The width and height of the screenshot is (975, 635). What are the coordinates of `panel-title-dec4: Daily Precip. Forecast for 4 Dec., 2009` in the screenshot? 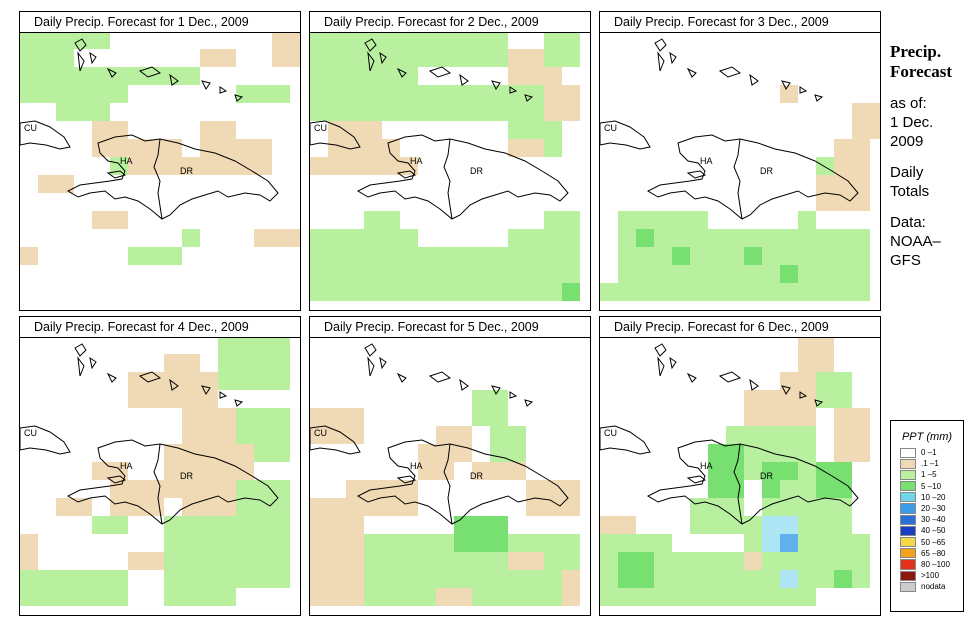 It's located at (160, 327).